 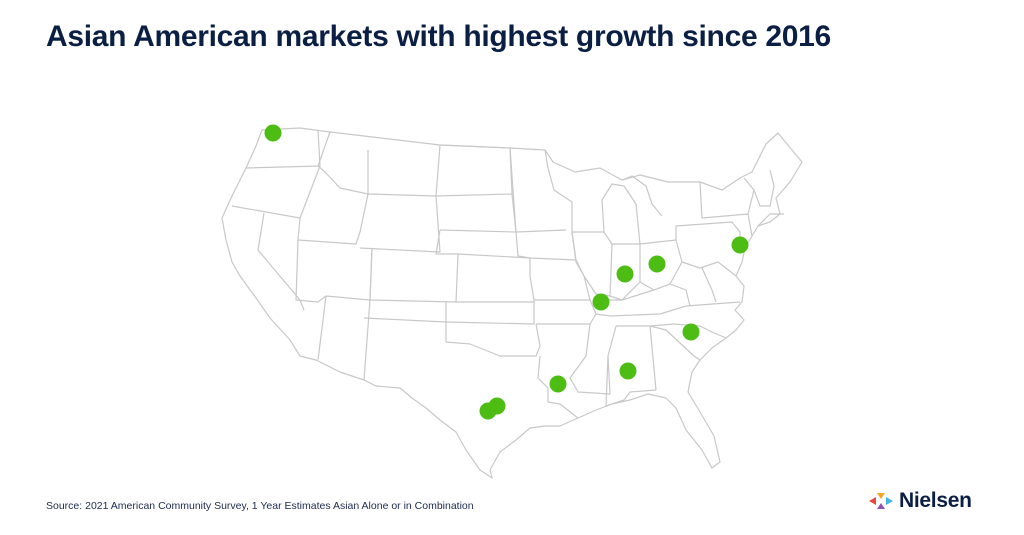 I want to click on baton-rouge-marker, so click(x=558, y=384).